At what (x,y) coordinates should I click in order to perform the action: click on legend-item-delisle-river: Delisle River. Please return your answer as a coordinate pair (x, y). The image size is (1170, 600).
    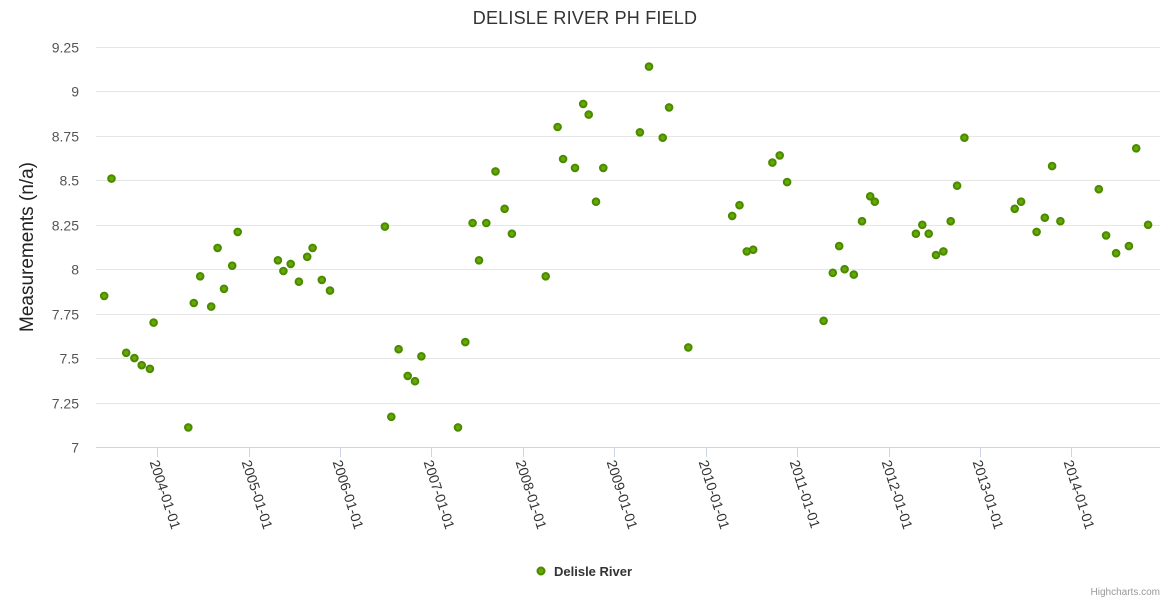
    Looking at the image, I should click on (593, 571).